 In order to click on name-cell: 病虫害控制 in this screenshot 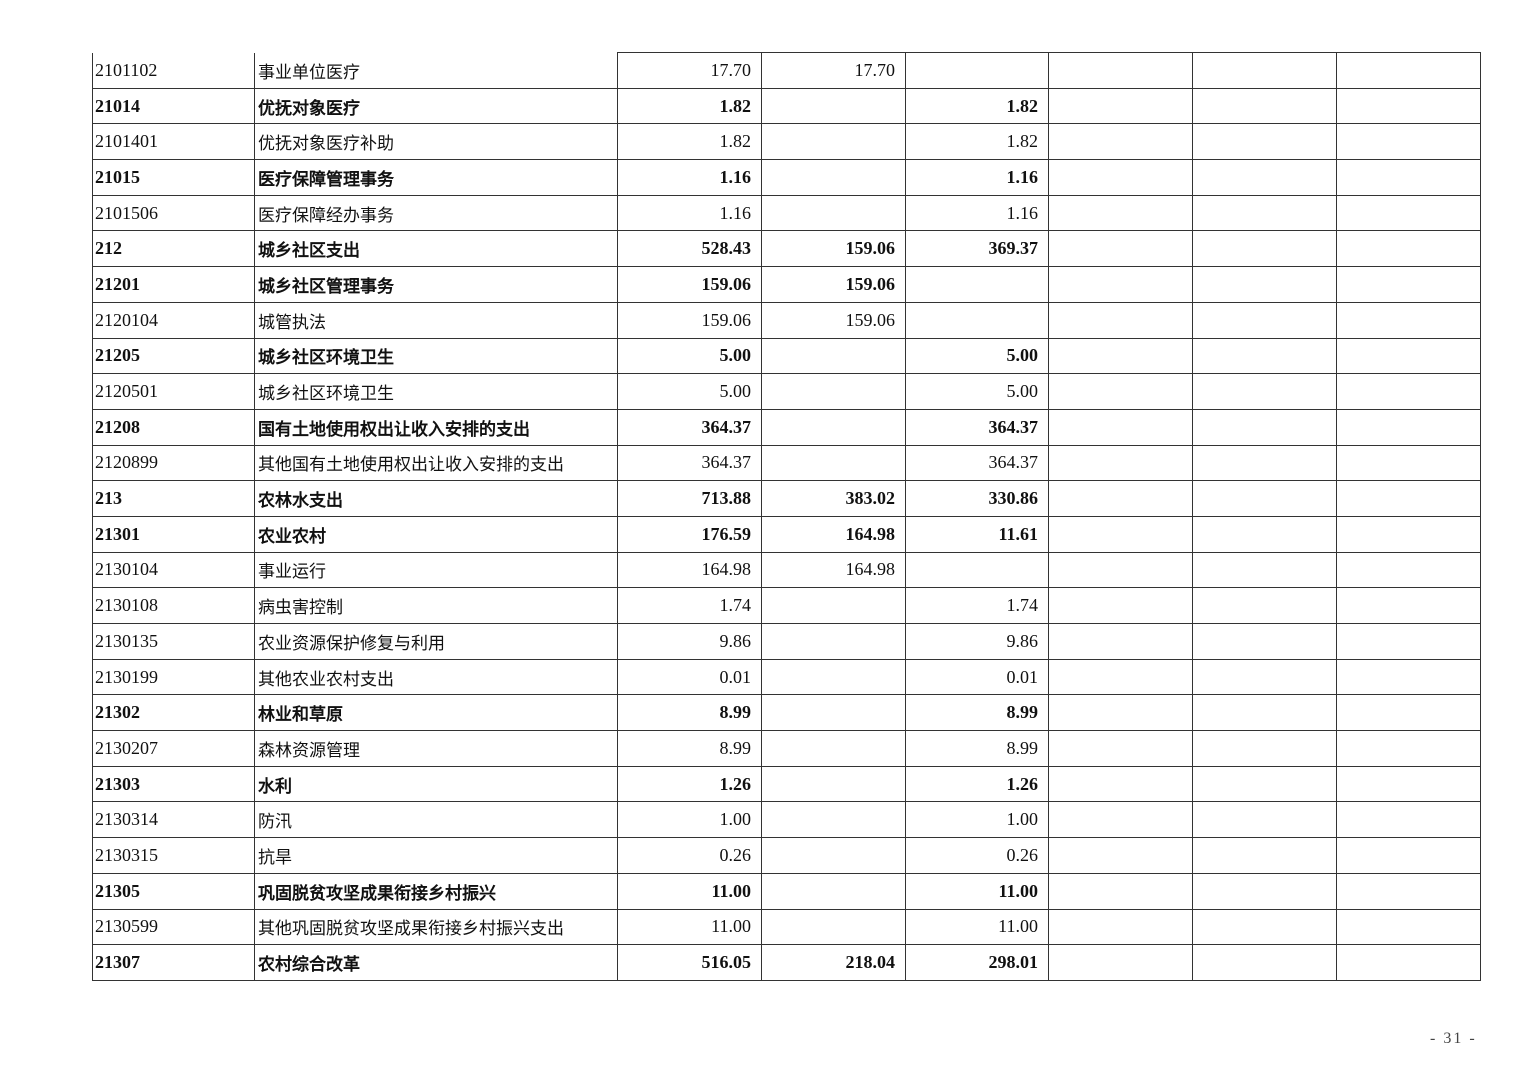, I will do `click(436, 605)`.